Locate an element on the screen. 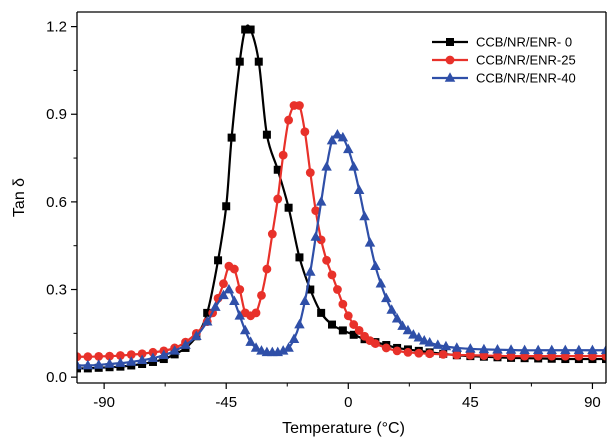 This screenshot has height=440, width=609. y-tick-label: 0.0 is located at coordinates (56, 377).